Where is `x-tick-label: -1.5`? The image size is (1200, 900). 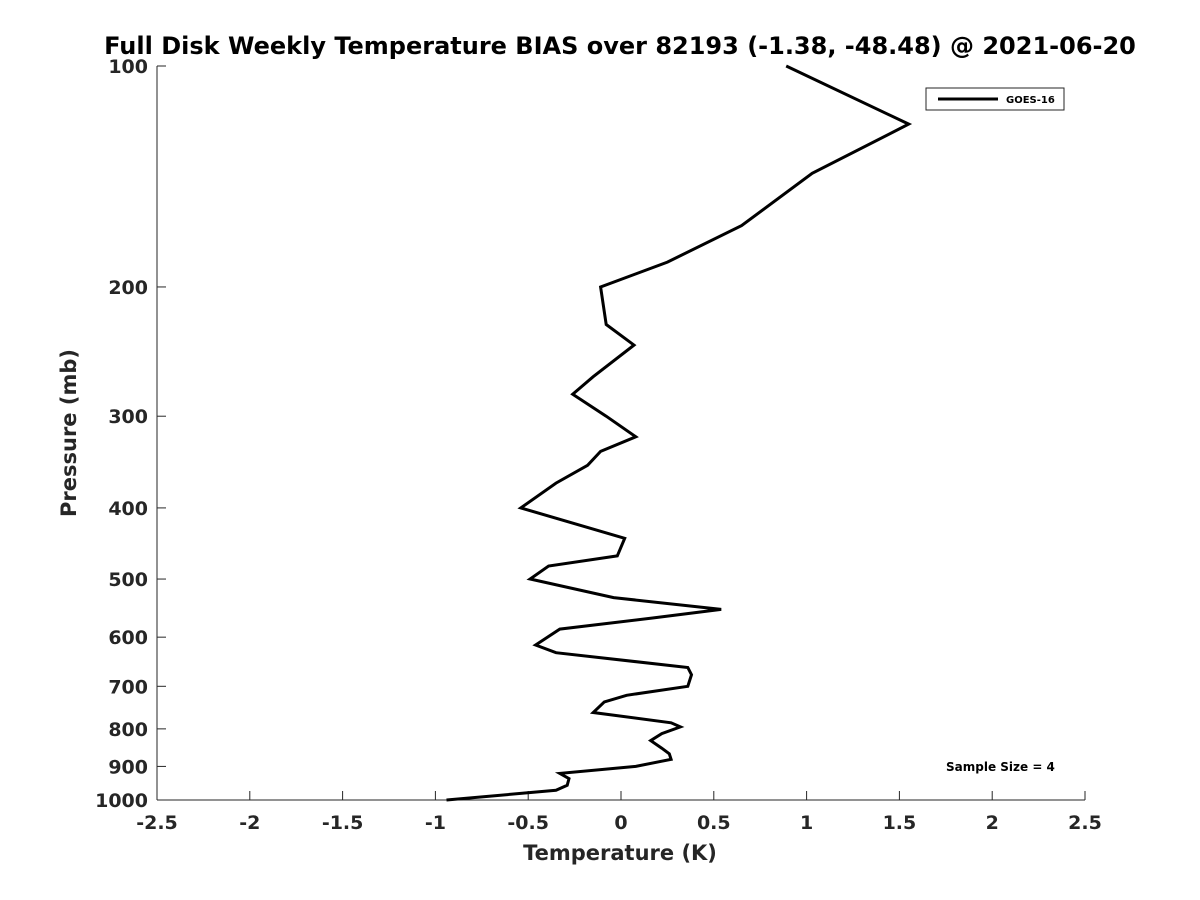
x-tick-label: -1.5 is located at coordinates (343, 823).